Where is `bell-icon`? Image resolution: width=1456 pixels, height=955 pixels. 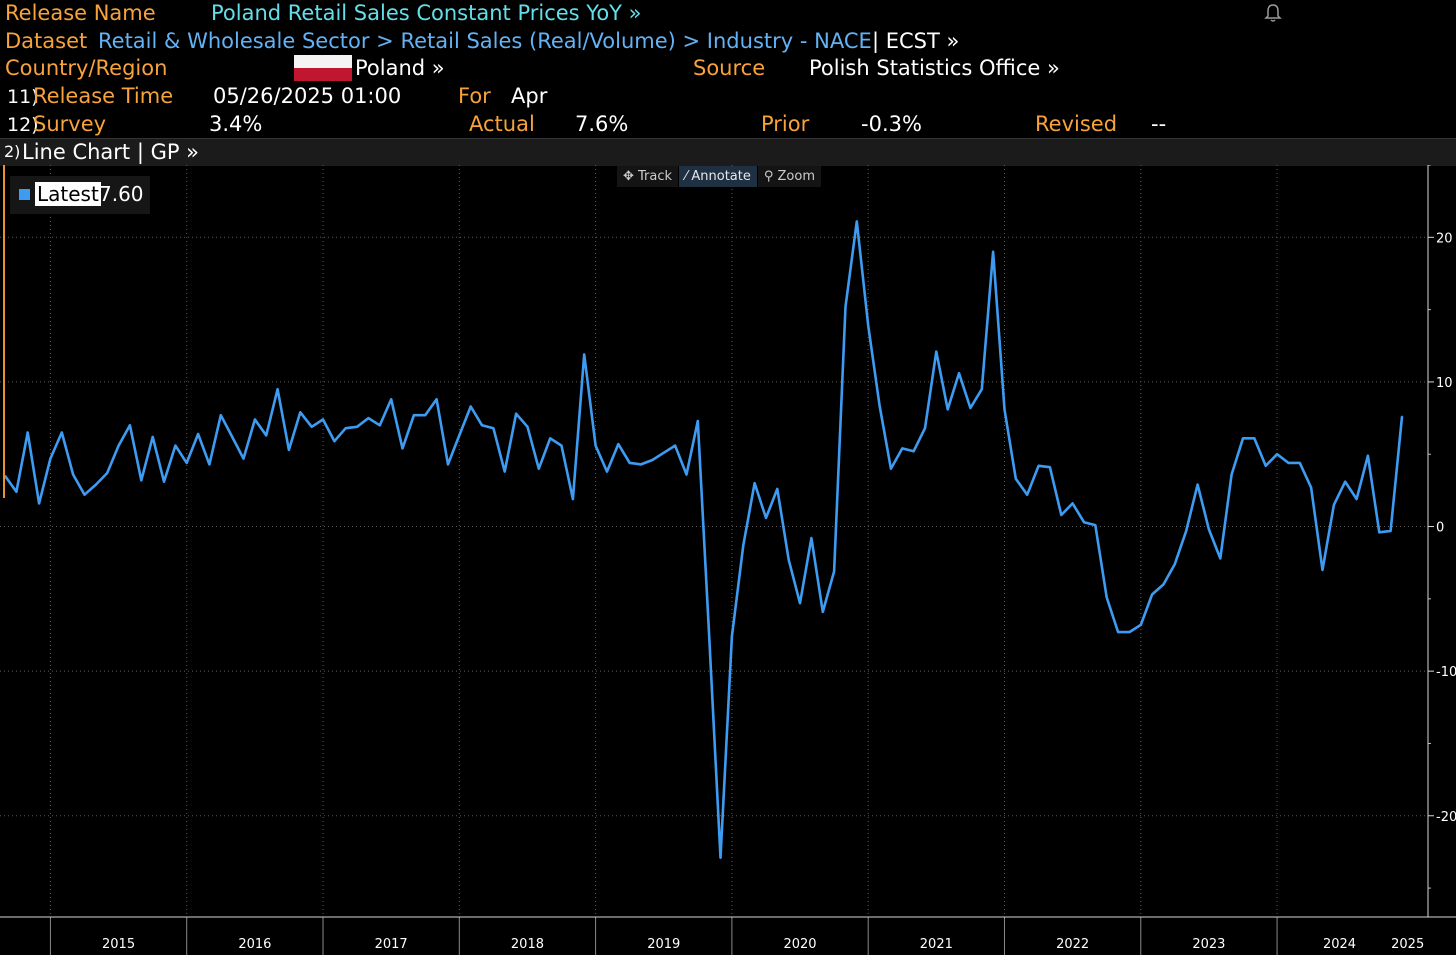 bell-icon is located at coordinates (1273, 13).